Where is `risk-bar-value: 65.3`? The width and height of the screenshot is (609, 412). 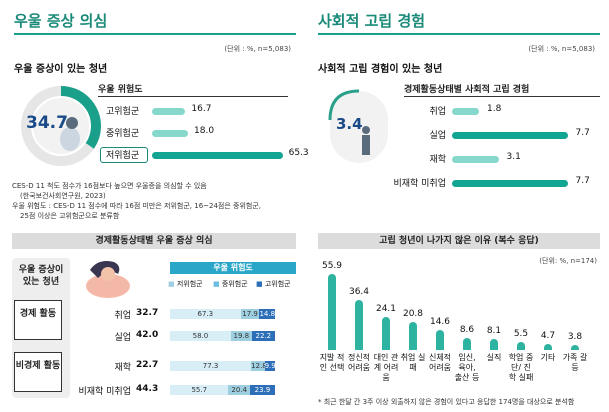
risk-bar-value: 65.3 is located at coordinates (298, 153).